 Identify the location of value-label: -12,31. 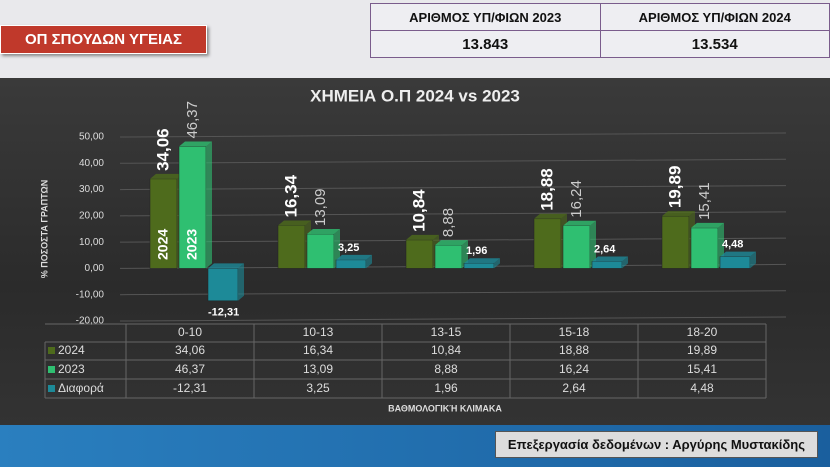
(223, 313).